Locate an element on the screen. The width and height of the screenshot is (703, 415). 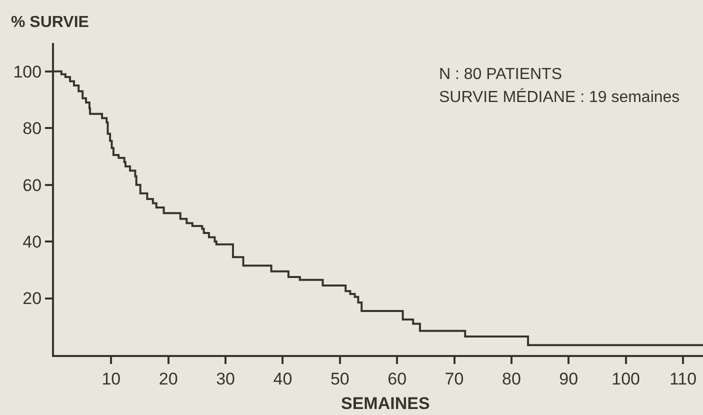
y-tick-label: 80 is located at coordinates (32, 128).